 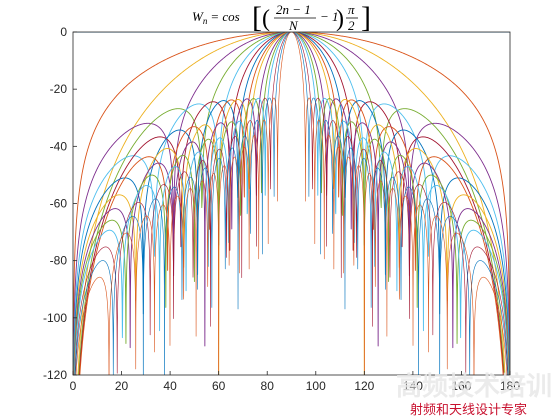 What do you see at coordinates (461, 386) in the screenshot?
I see `x-tick-label: 160` at bounding box center [461, 386].